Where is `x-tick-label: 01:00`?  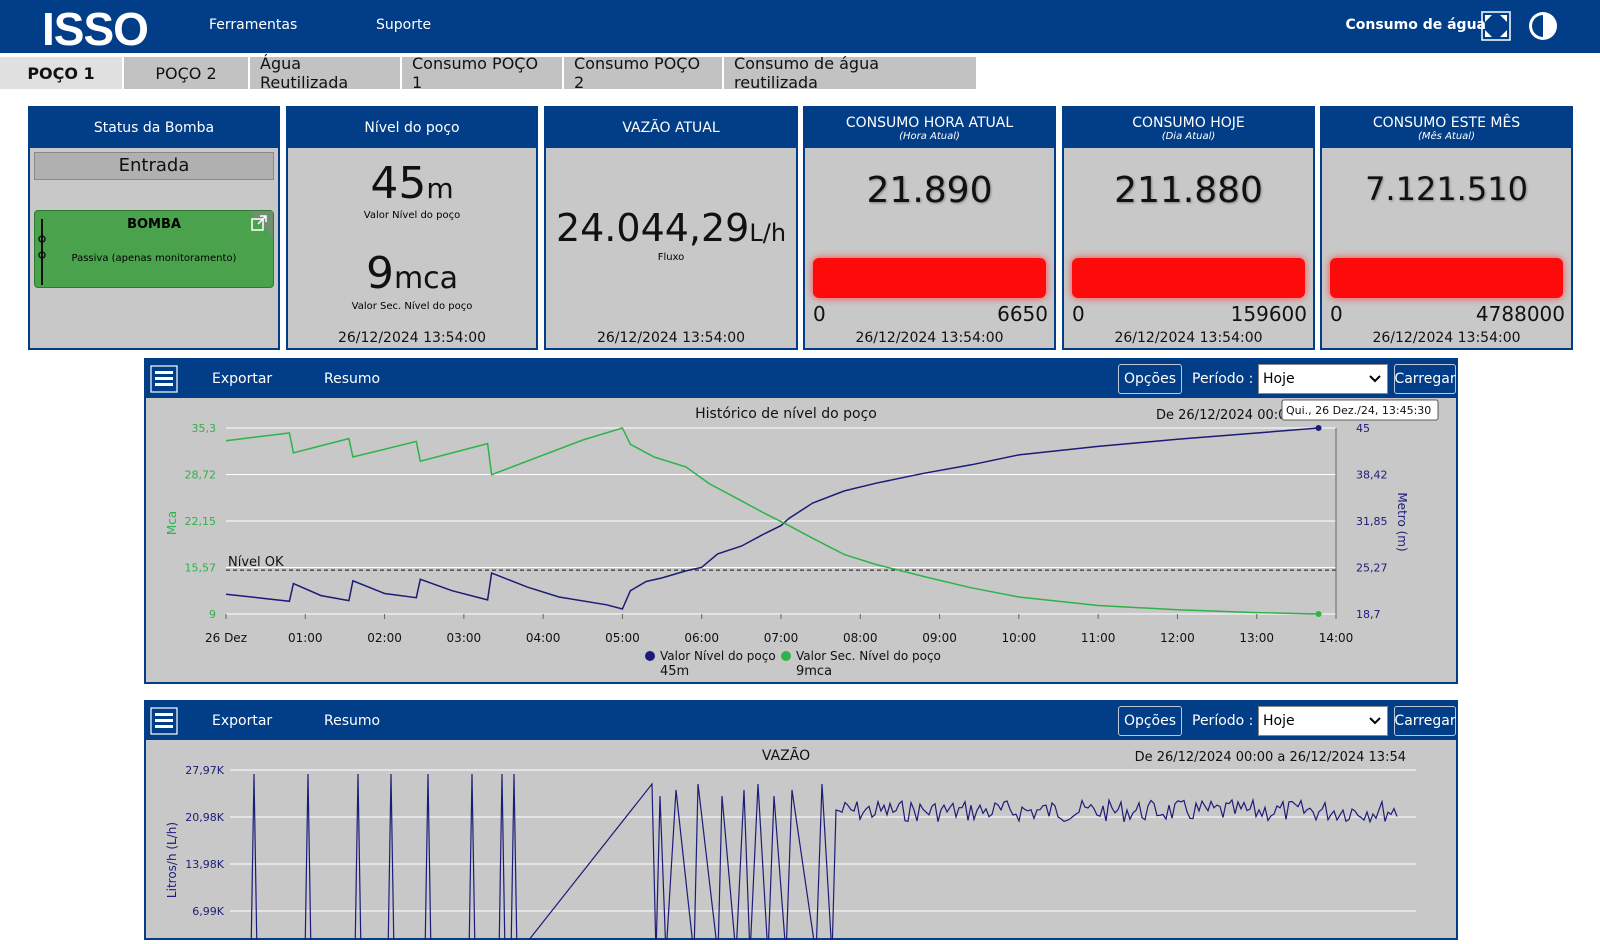 x-tick-label: 01:00 is located at coordinates (305, 638).